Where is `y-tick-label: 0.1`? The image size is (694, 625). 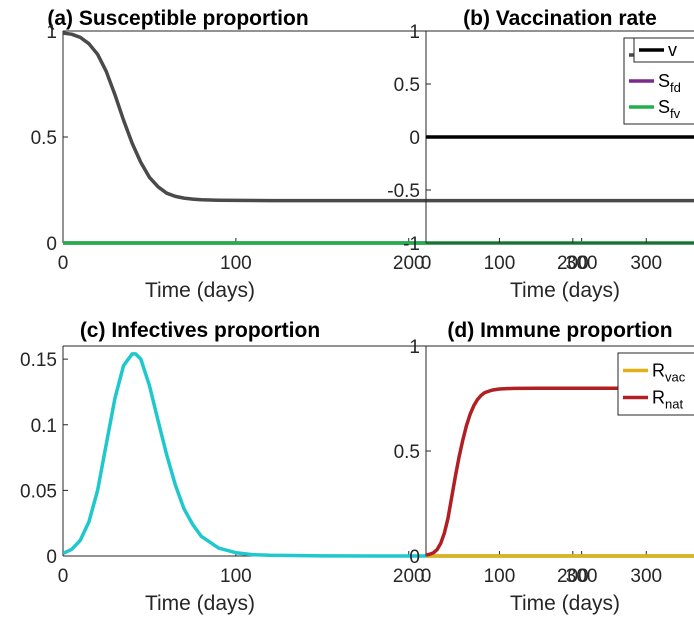
y-tick-label: 0.1 is located at coordinates (44, 426).